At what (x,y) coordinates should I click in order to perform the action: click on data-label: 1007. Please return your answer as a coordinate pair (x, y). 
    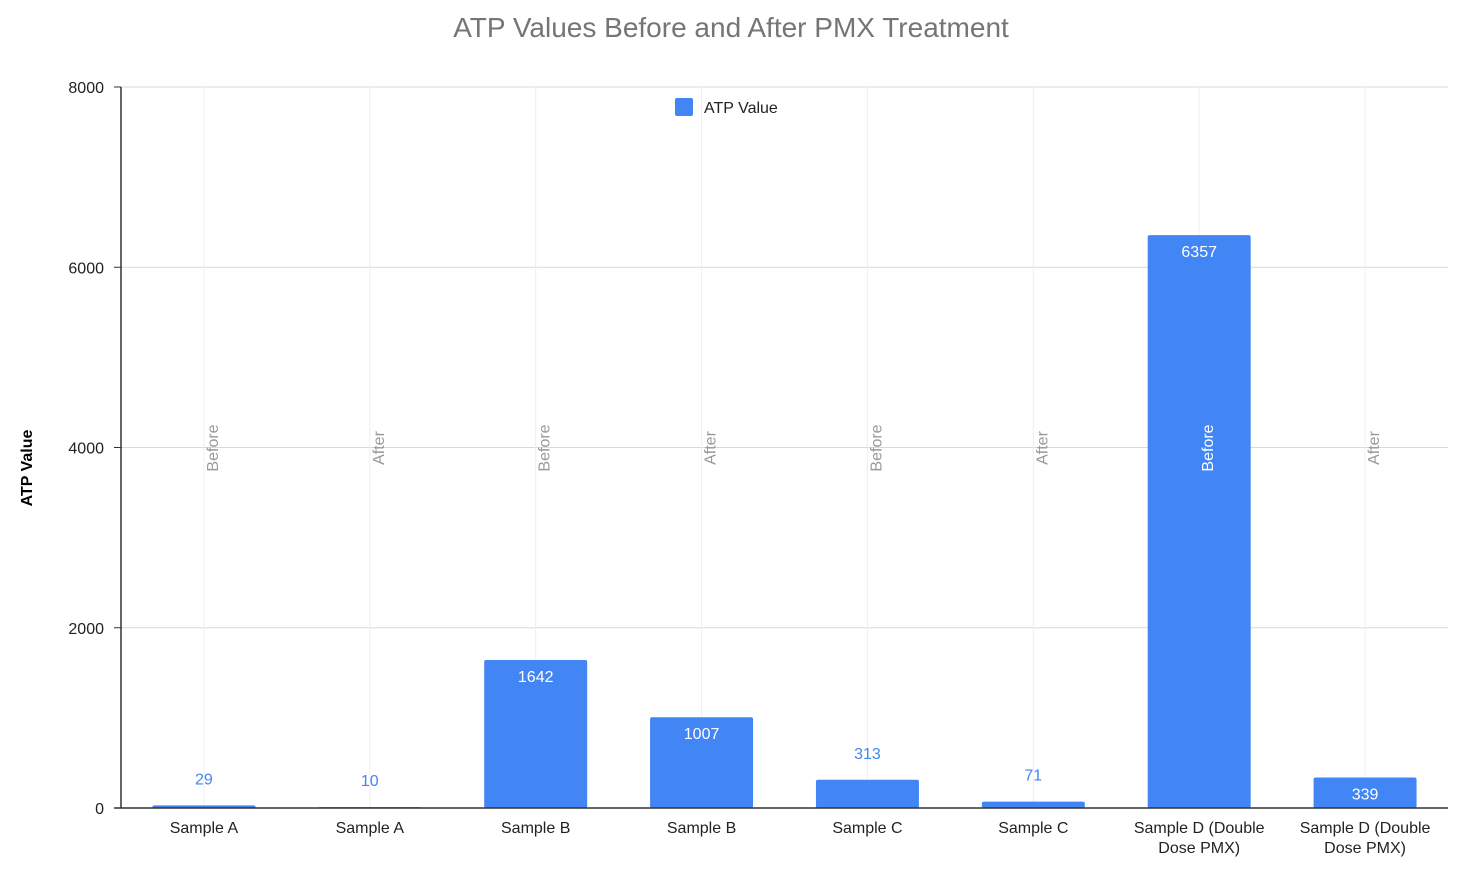
    Looking at the image, I should click on (702, 734).